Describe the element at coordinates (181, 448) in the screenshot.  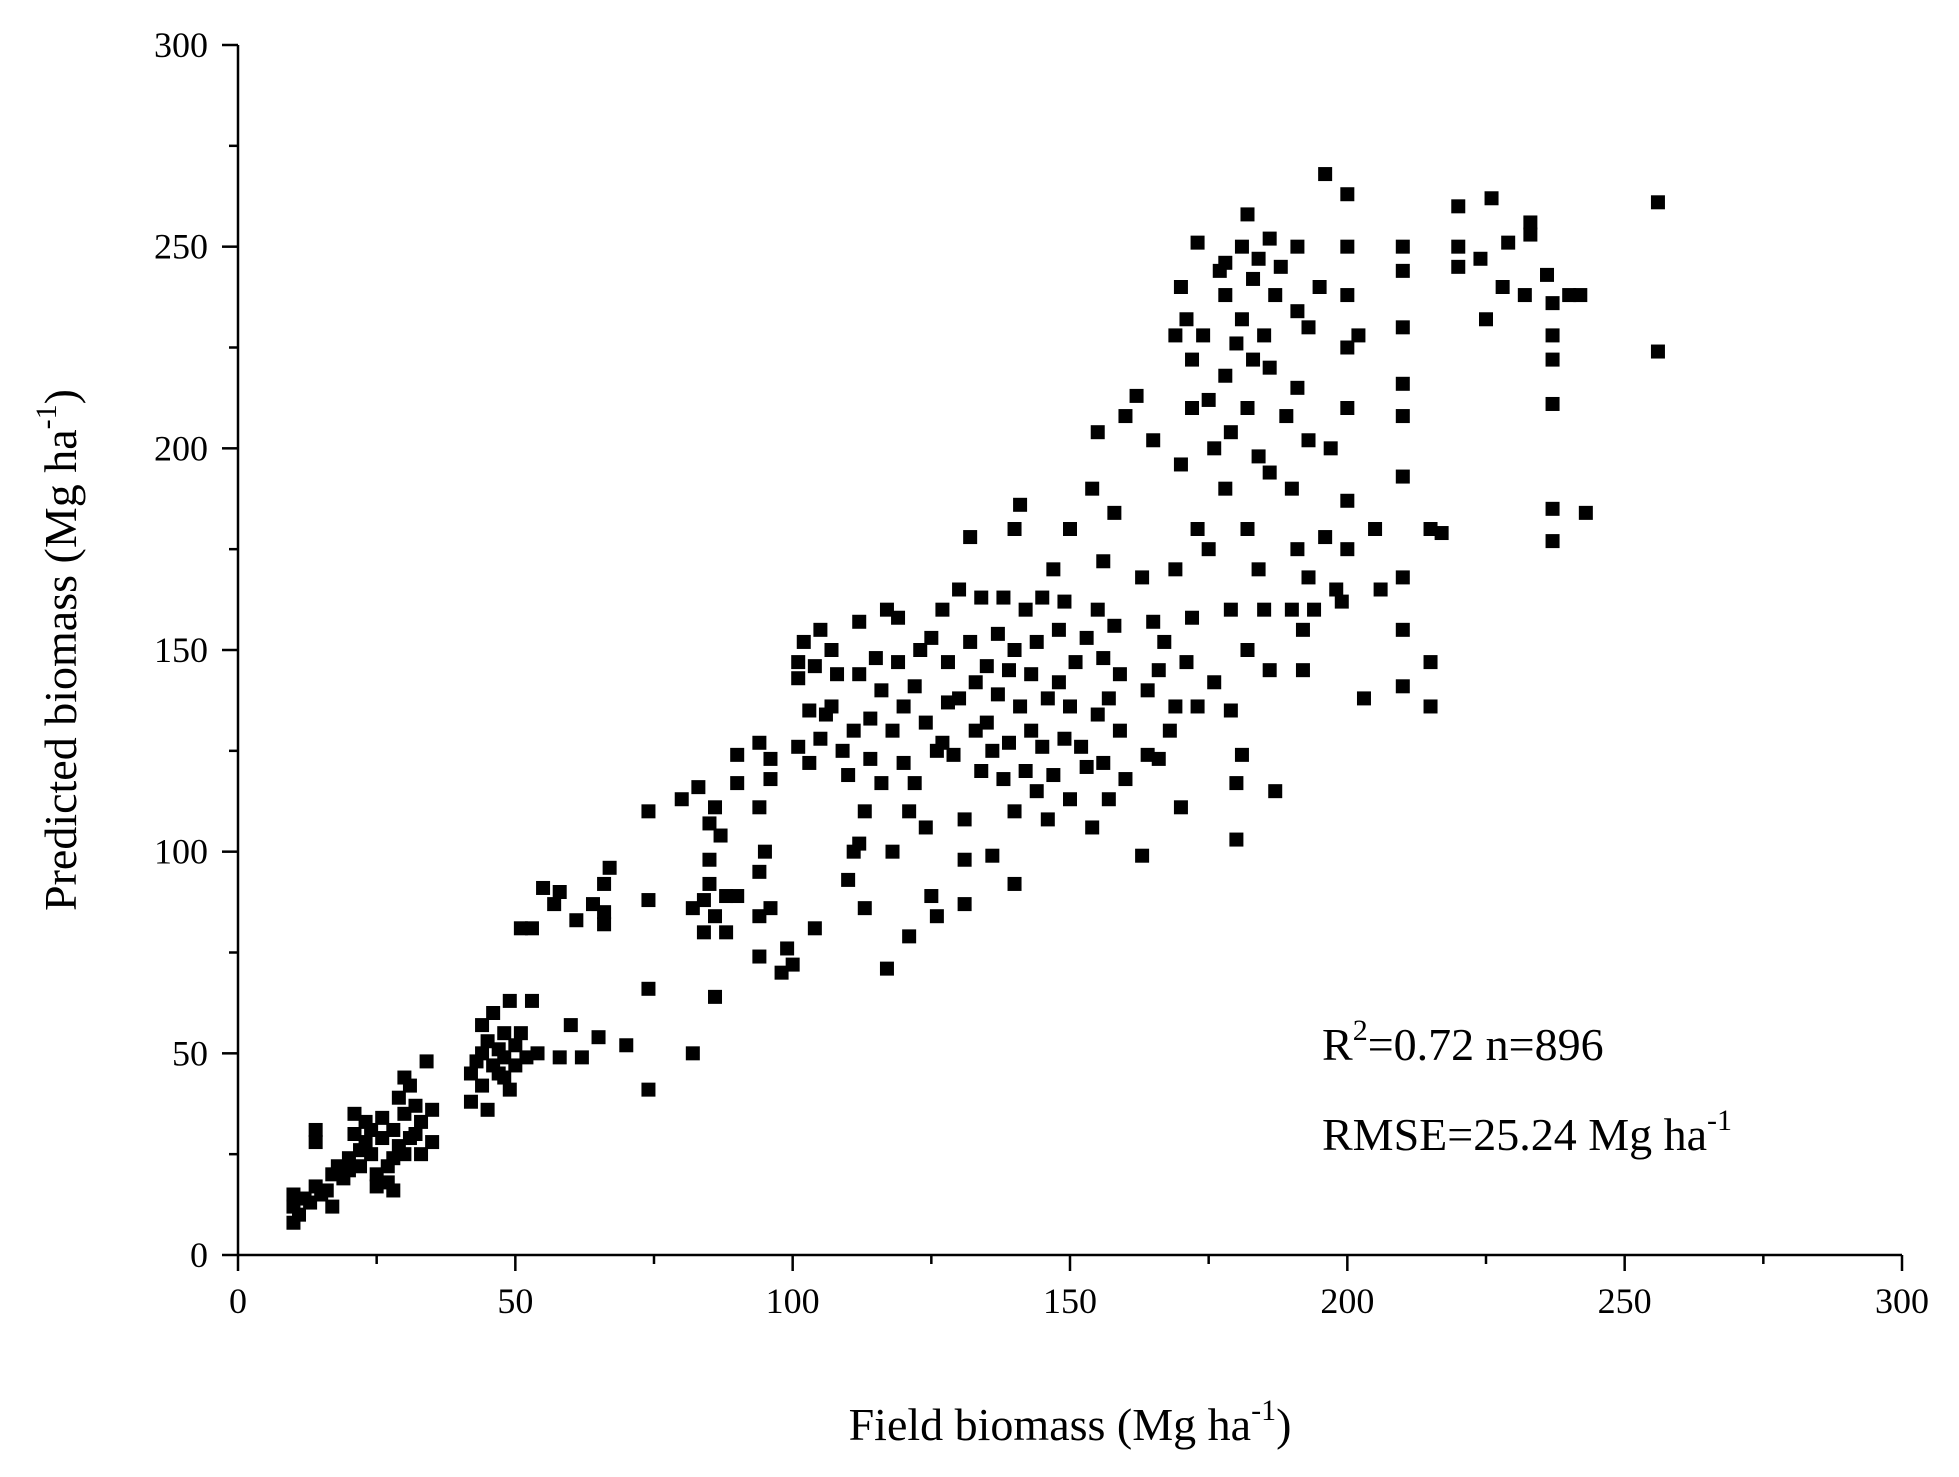
I see `y-tick-label: 200` at that location.